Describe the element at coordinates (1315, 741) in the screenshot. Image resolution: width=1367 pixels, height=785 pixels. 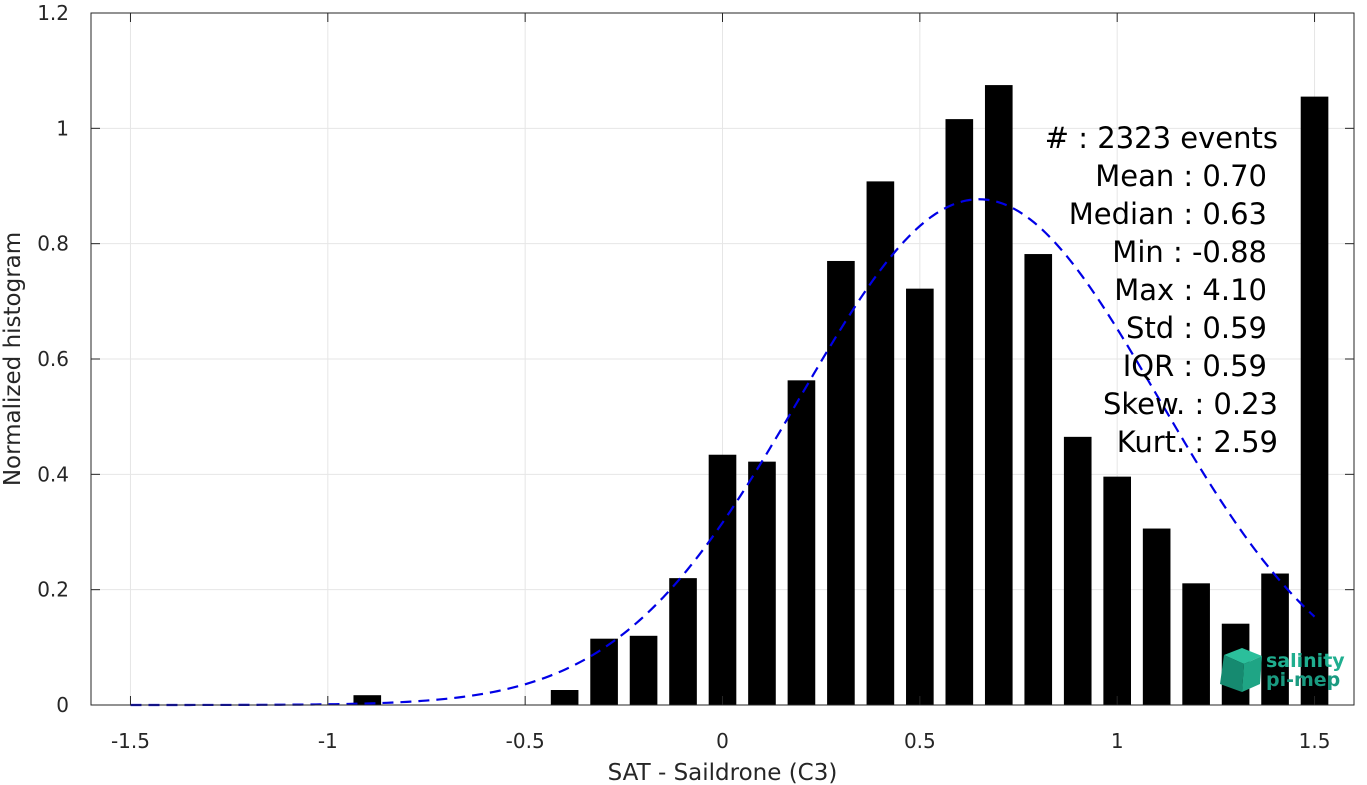
I see `x-tick-label-6: 1.5` at that location.